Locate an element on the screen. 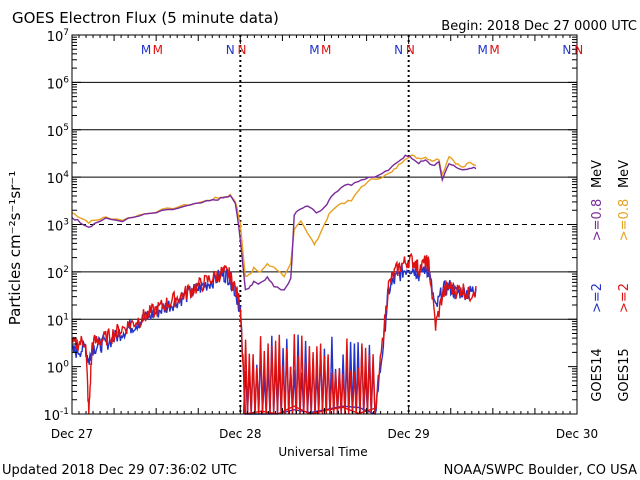 The image size is (640, 480). legend-mev-goes14: MeV is located at coordinates (597, 174).